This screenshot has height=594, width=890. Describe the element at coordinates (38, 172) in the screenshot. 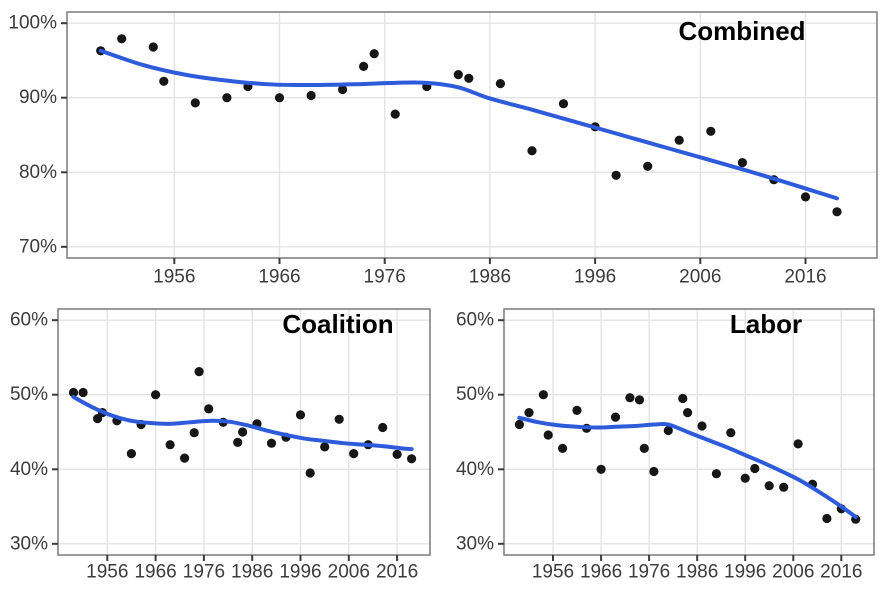

I see `y-tick-label: 80%` at that location.